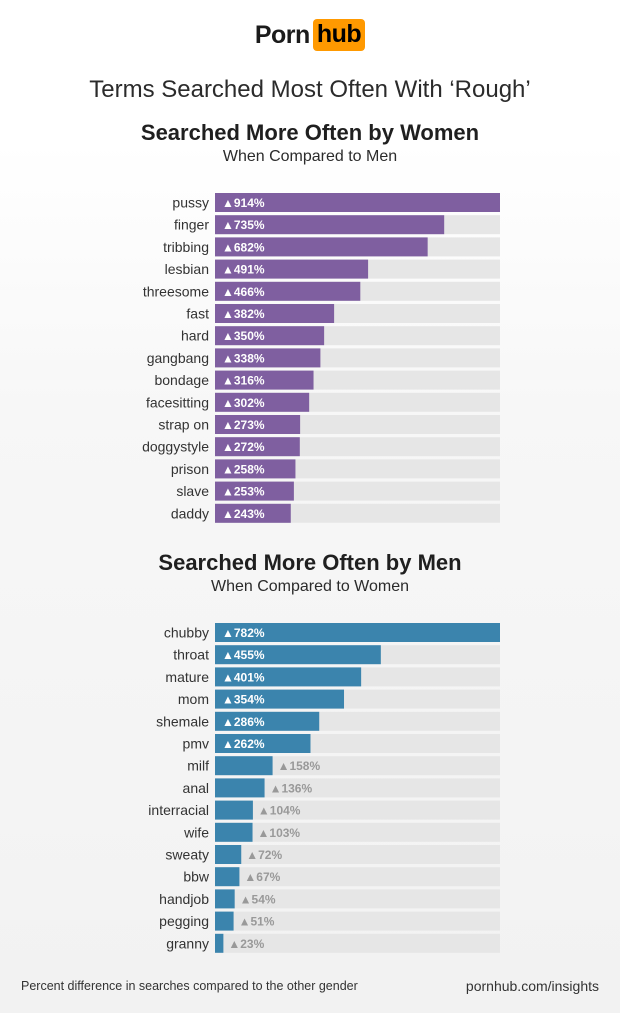 This screenshot has width=620, height=1013. I want to click on men-value-label: ▲104%, so click(279, 811).